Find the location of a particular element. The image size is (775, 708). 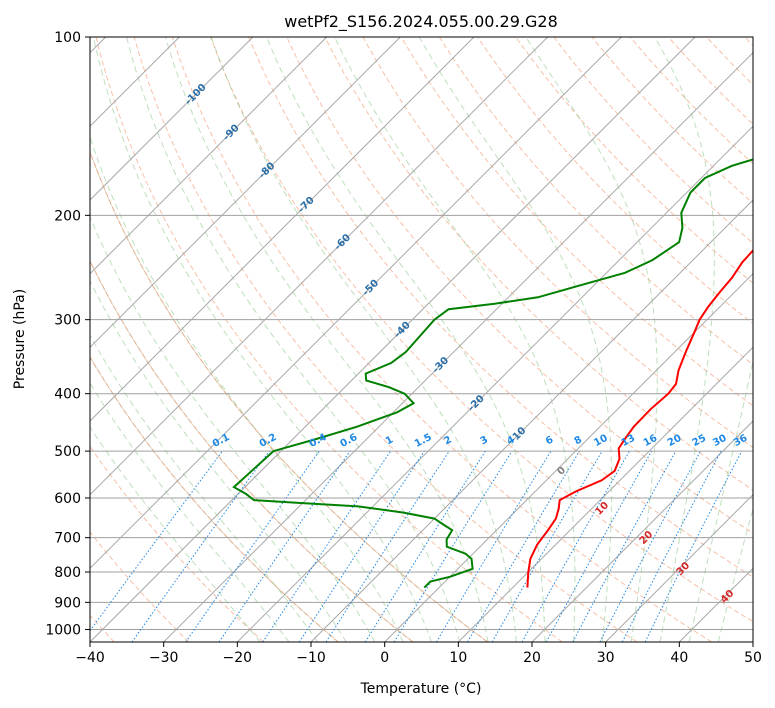

x-tick-label: 30 is located at coordinates (606, 658).